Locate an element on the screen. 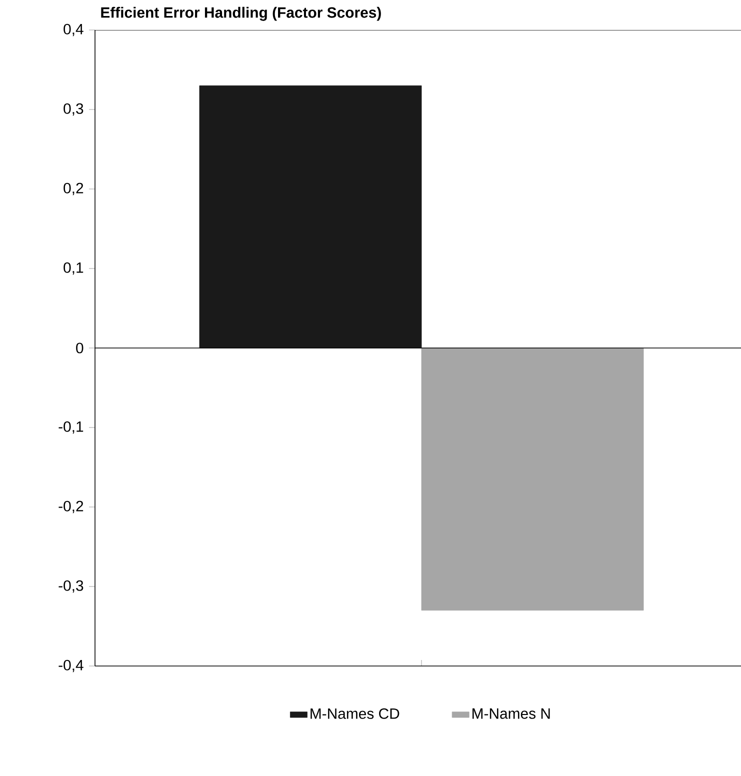  y-tick-label: 0 is located at coordinates (80, 348).